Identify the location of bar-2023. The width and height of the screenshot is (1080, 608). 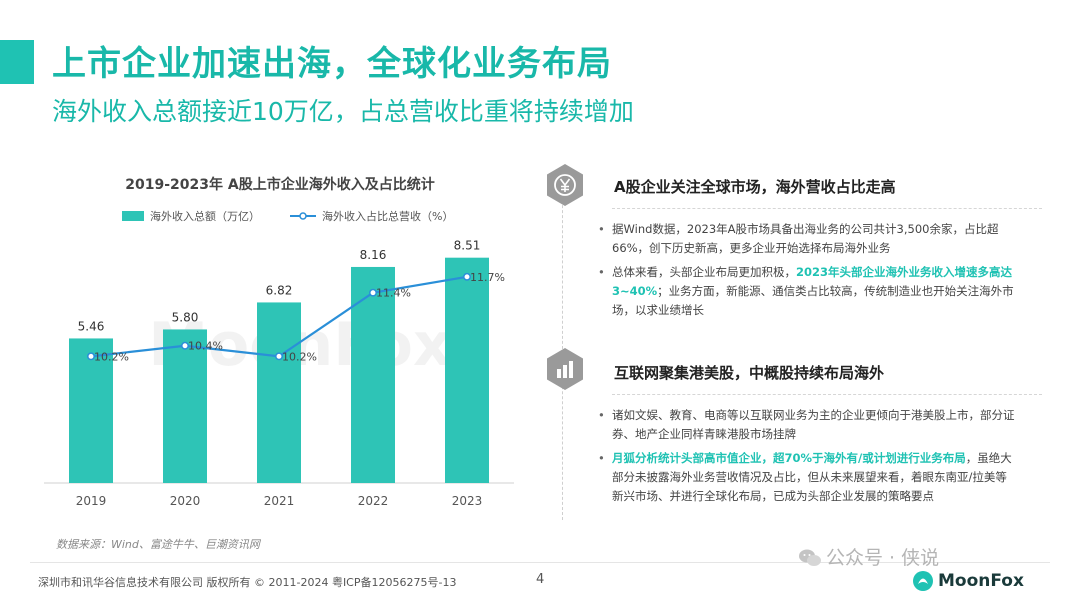
(467, 370).